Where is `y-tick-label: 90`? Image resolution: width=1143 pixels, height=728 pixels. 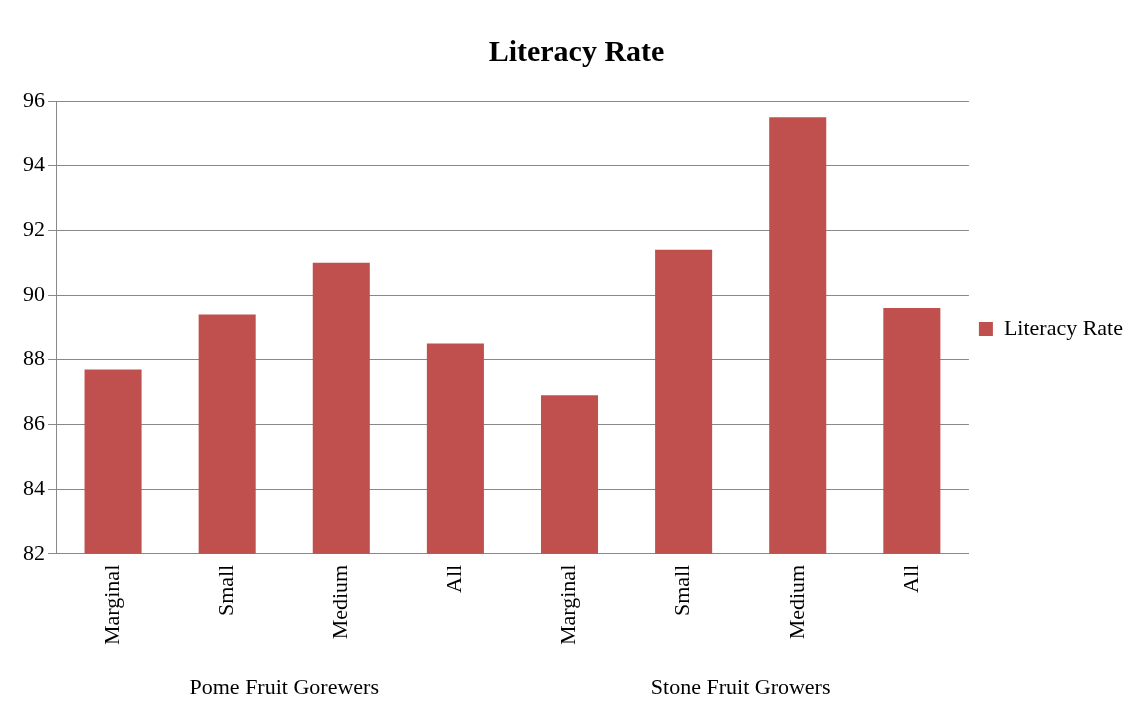 y-tick-label: 90 is located at coordinates (34, 293).